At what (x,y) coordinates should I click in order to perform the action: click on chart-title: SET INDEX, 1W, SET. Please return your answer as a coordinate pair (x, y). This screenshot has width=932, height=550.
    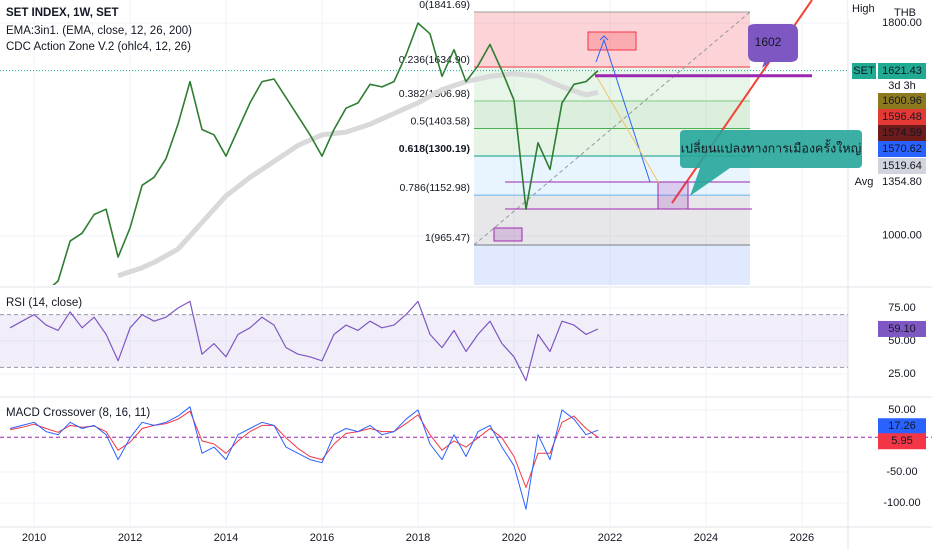
    Looking at the image, I should click on (62, 13).